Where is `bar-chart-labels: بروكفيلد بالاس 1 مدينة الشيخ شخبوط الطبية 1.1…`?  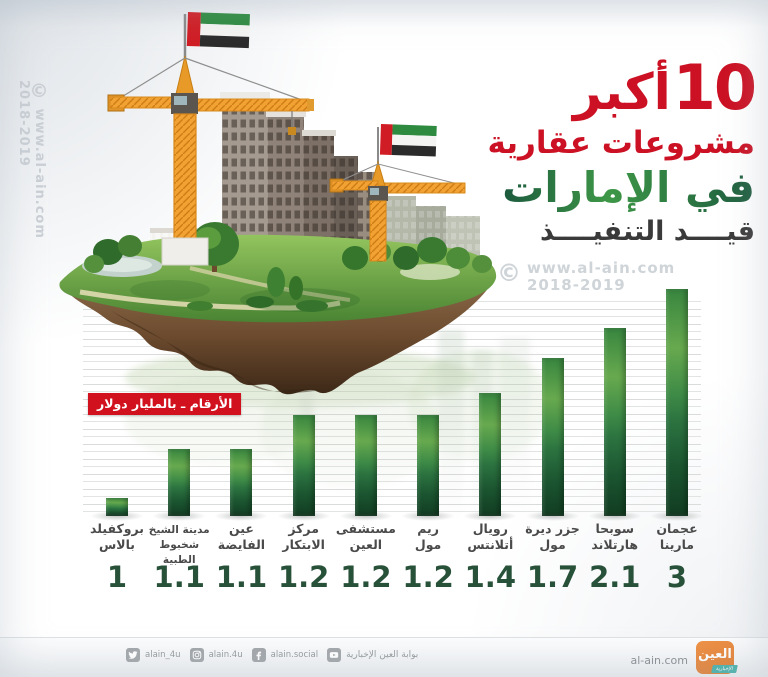
bar-chart-labels: بروكفيلد بالاس 1 مدينة الشيخ شخبوط الطبية 1.1… is located at coordinates (397, 556).